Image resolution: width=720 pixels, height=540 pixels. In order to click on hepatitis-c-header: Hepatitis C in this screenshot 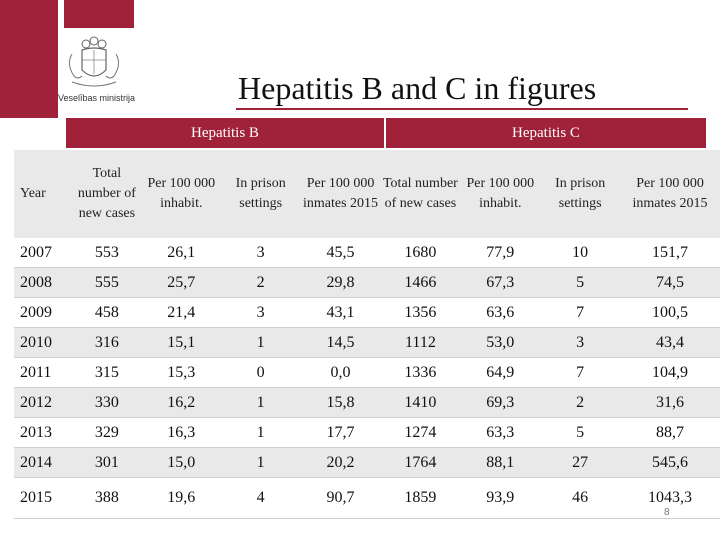, I will do `click(546, 133)`.